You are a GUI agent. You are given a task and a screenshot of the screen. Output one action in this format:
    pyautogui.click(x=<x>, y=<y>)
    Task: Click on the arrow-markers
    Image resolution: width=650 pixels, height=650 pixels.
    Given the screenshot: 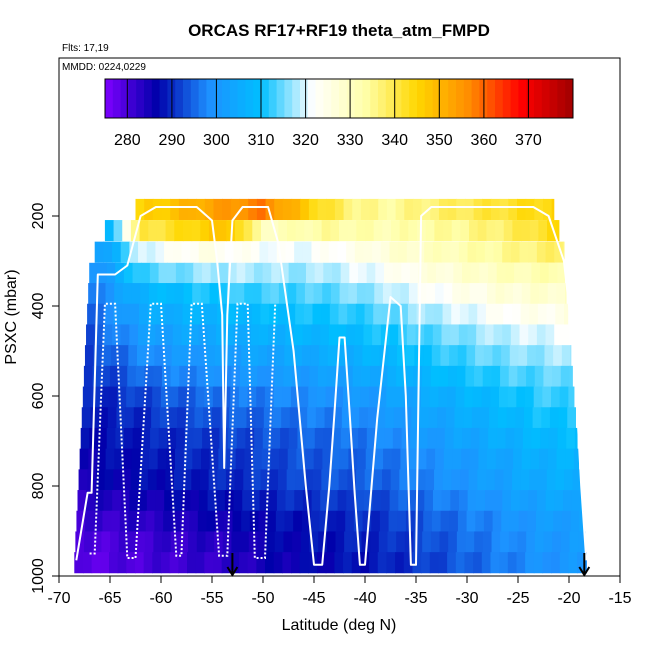 What is the action you would take?
    pyautogui.click(x=408, y=565)
    